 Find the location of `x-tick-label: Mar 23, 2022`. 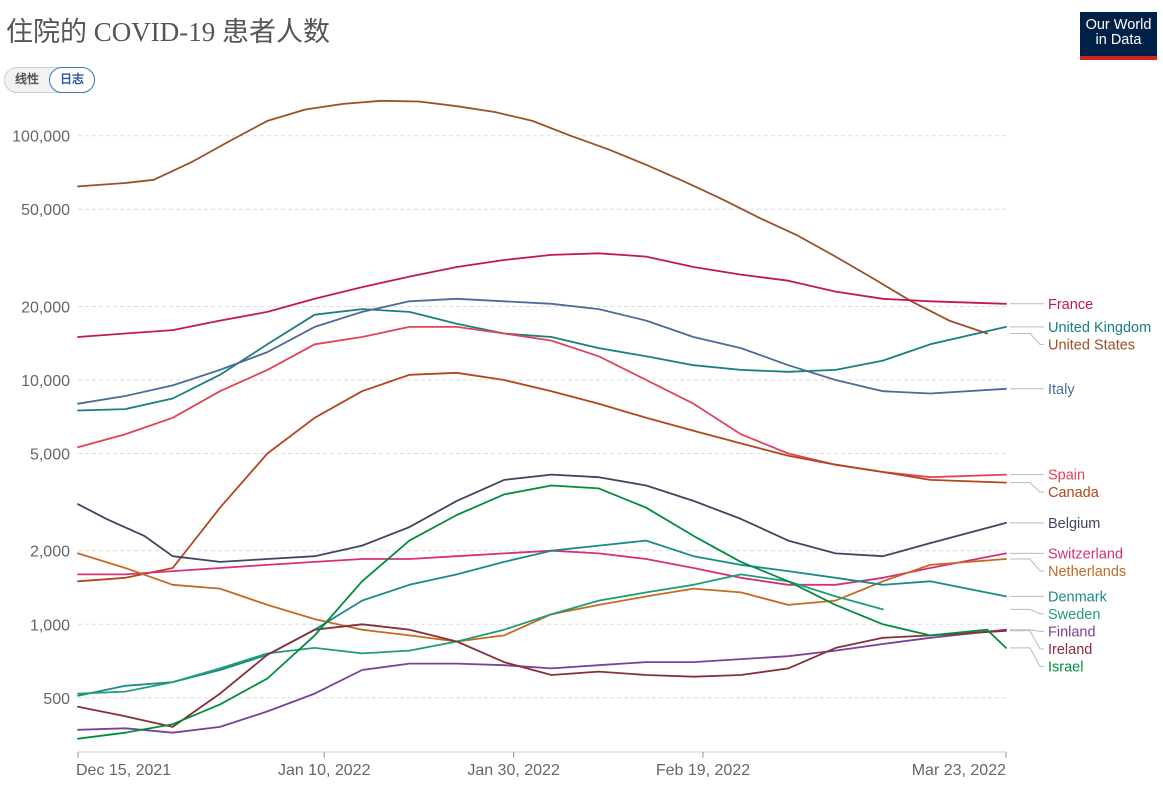

x-tick-label: Mar 23, 2022 is located at coordinates (959, 770).